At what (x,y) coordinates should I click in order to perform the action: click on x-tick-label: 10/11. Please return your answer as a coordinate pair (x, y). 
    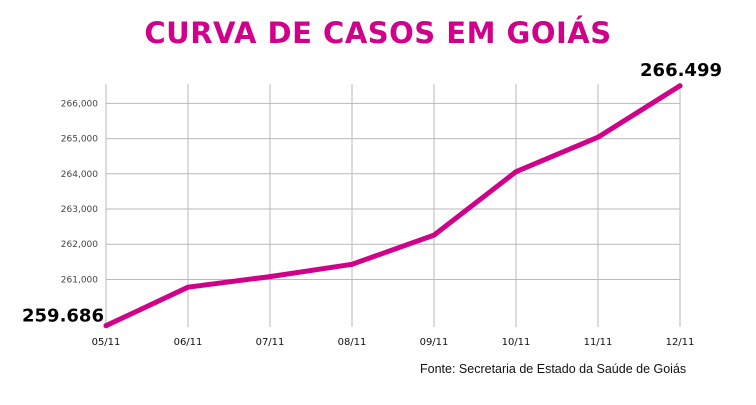
    Looking at the image, I should click on (516, 342).